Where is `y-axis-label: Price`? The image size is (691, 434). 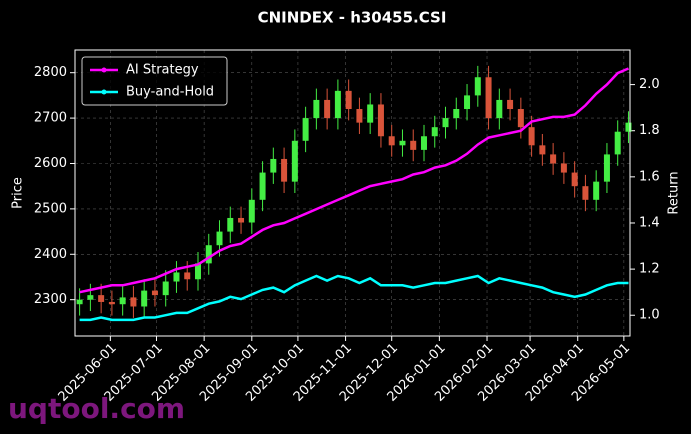 y-axis-label: Price is located at coordinates (18, 193).